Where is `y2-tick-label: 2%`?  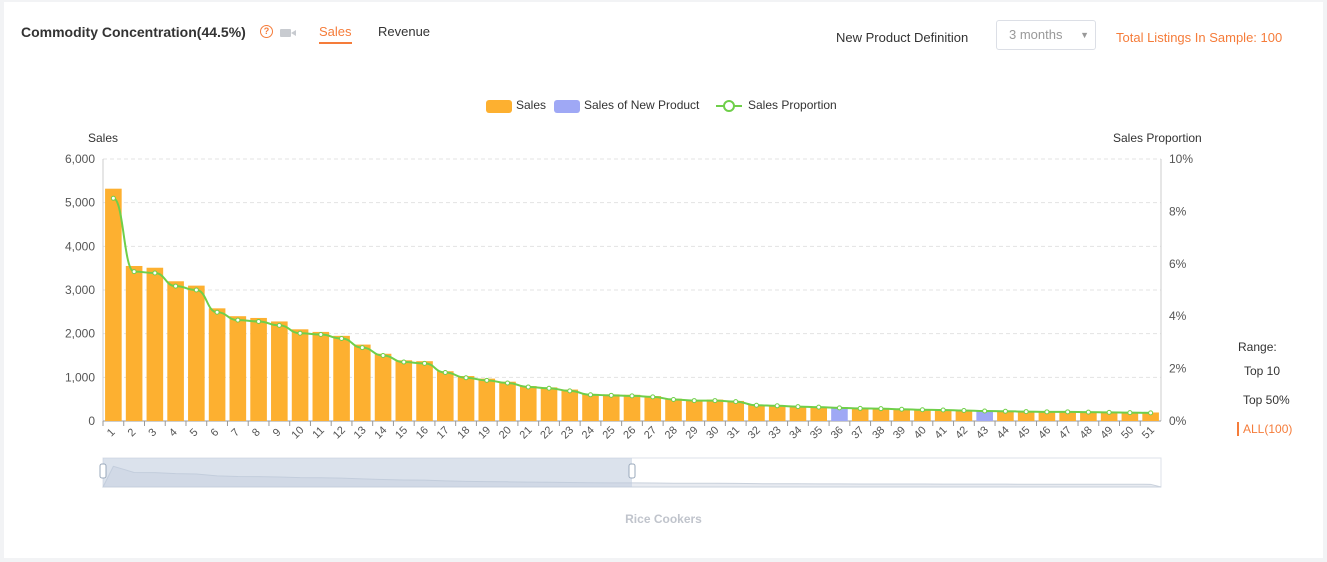
y2-tick-label: 2% is located at coordinates (1178, 369).